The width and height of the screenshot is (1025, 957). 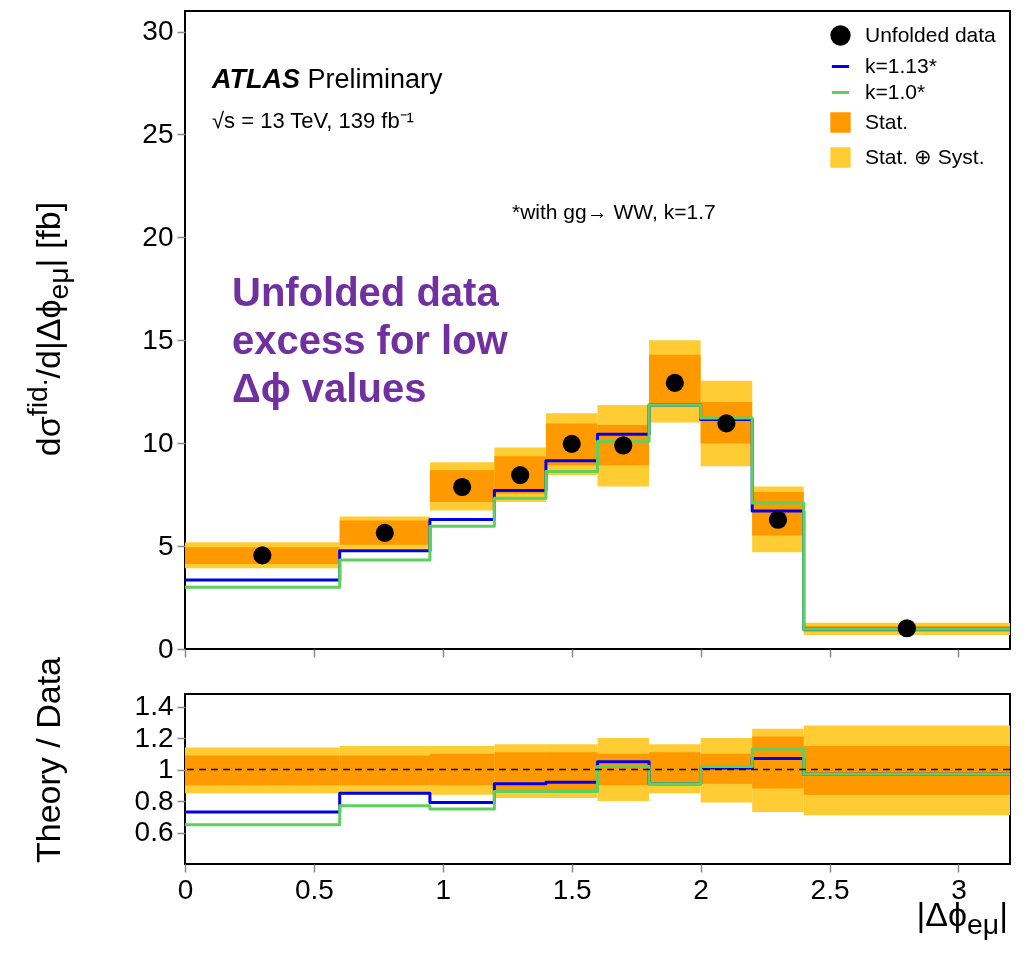 I want to click on y-tick-label: 1.4, so click(x=154, y=706).